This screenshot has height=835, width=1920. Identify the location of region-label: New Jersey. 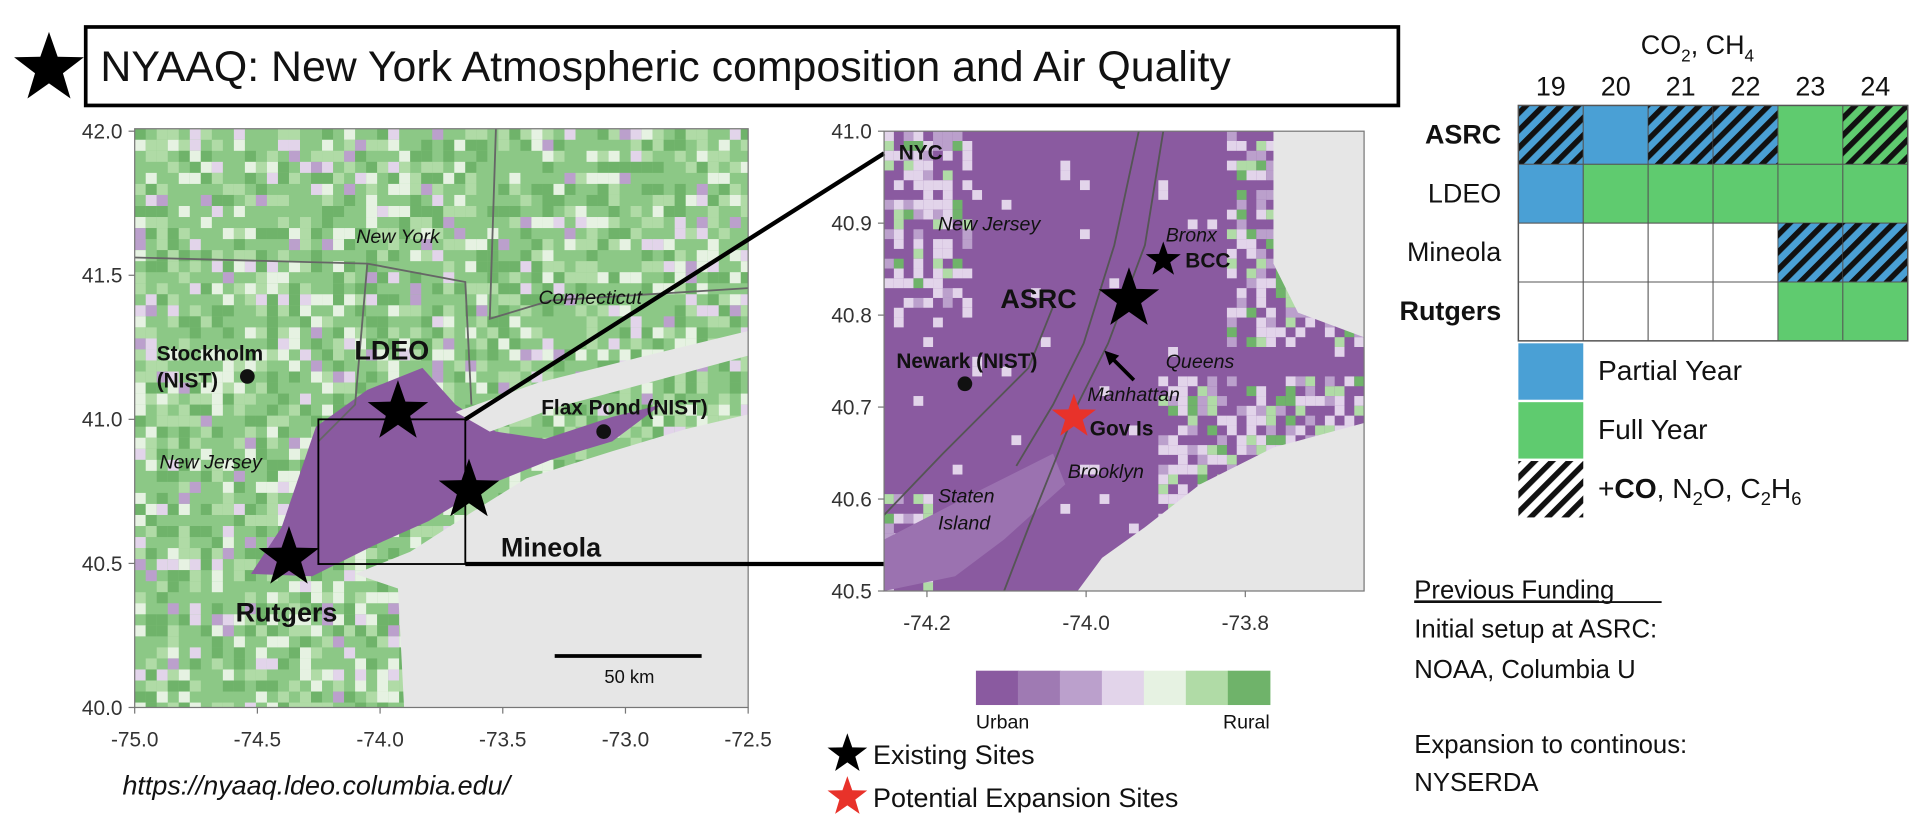
(989, 225).